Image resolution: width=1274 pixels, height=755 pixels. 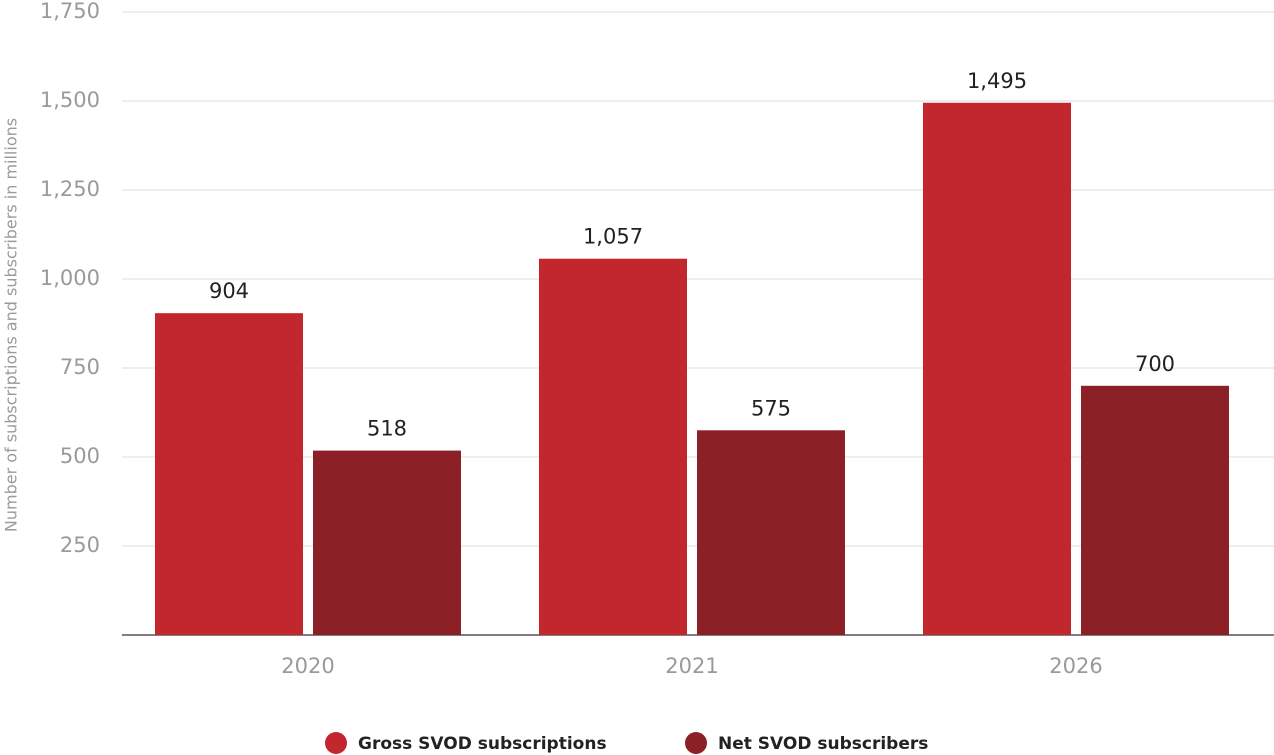 What do you see at coordinates (70, 278) in the screenshot?
I see `y-tick-label: 1,000` at bounding box center [70, 278].